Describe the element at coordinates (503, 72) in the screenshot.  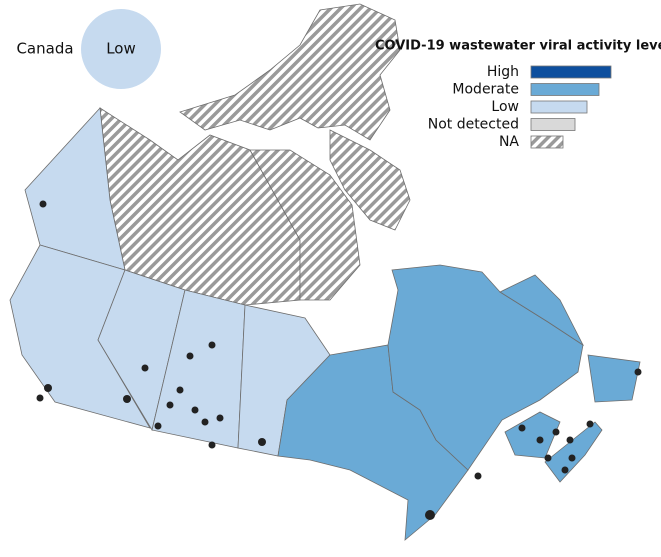
I see `legend-label: High` at that location.